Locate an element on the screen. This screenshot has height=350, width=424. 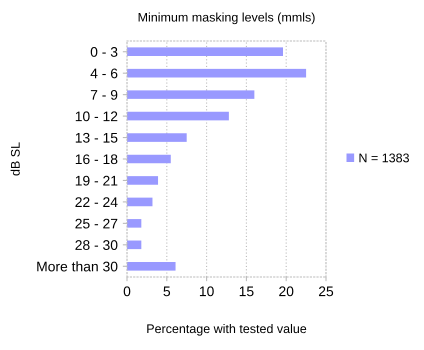
y-tick-label: 0 - 3 is located at coordinates (104, 52).